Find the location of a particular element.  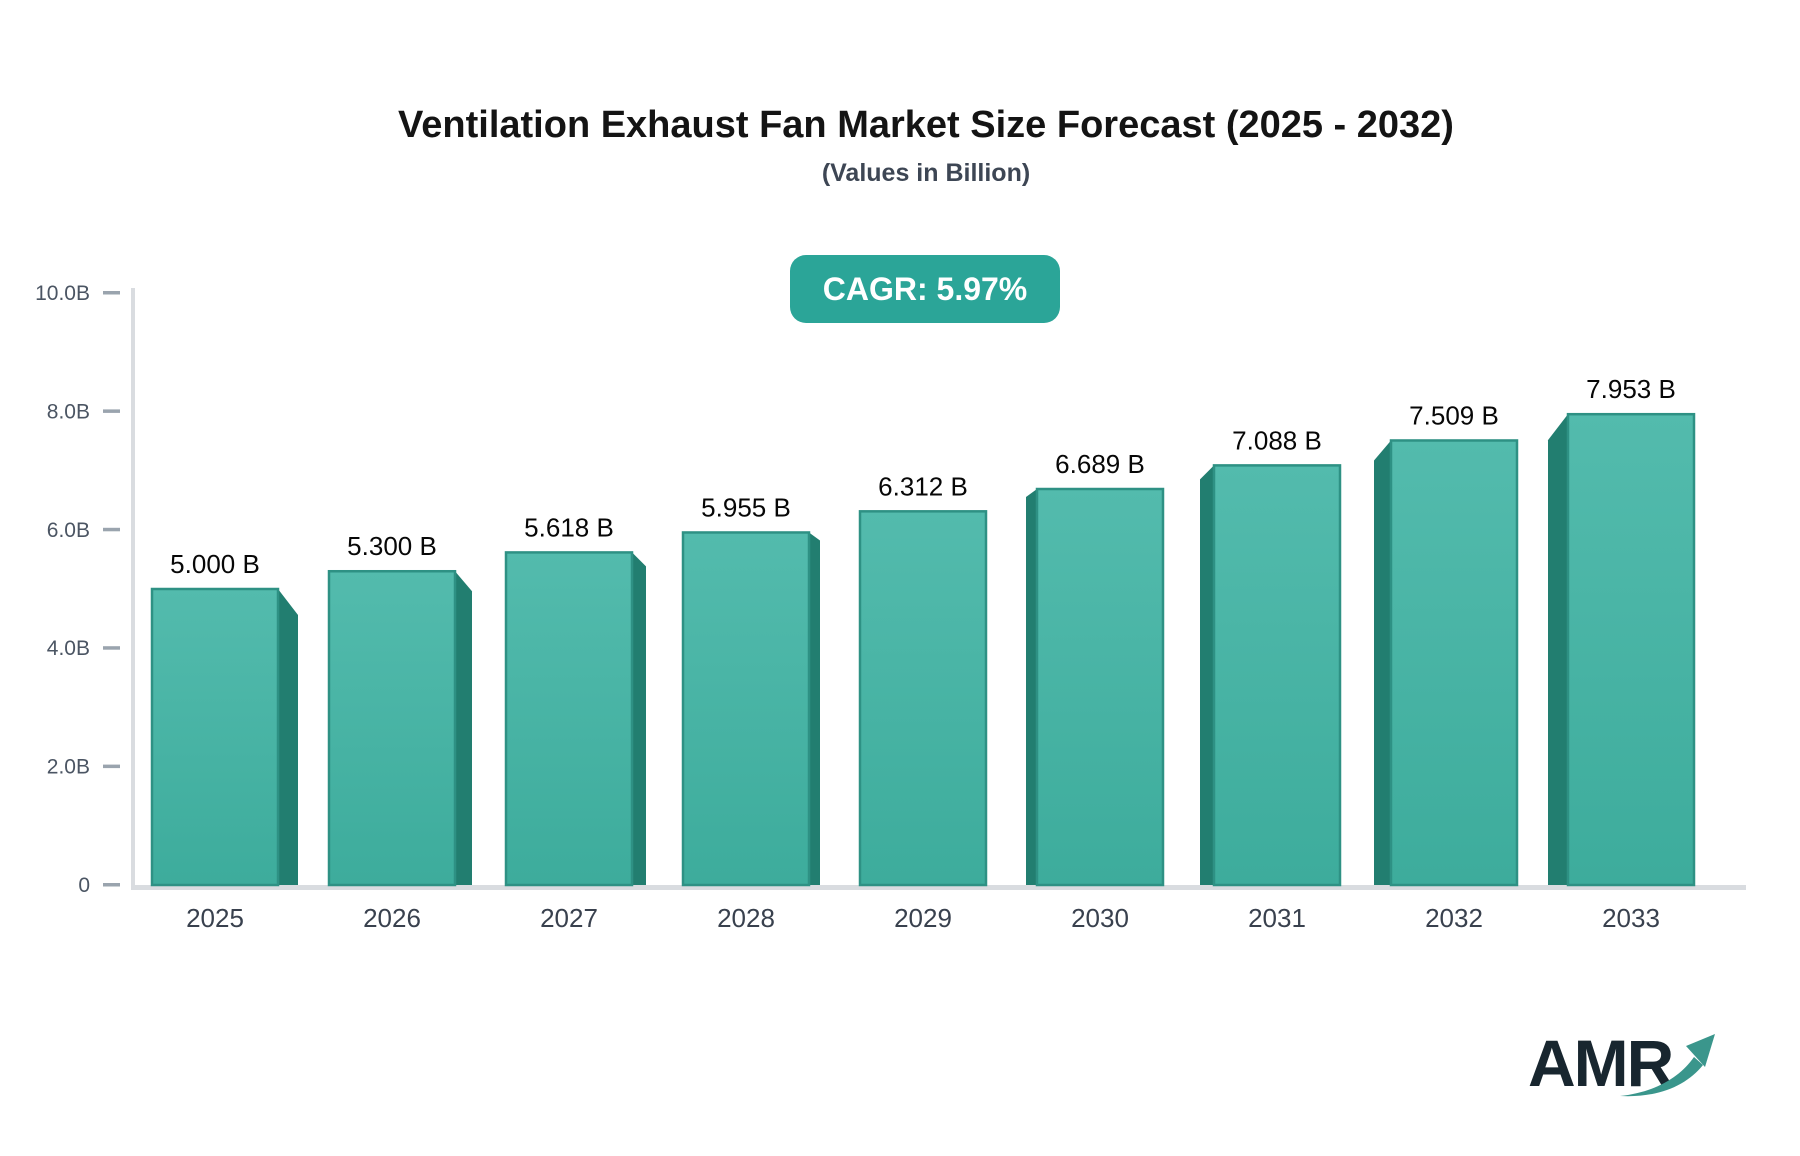

bar-value-label: 7.953 B is located at coordinates (1631, 389).